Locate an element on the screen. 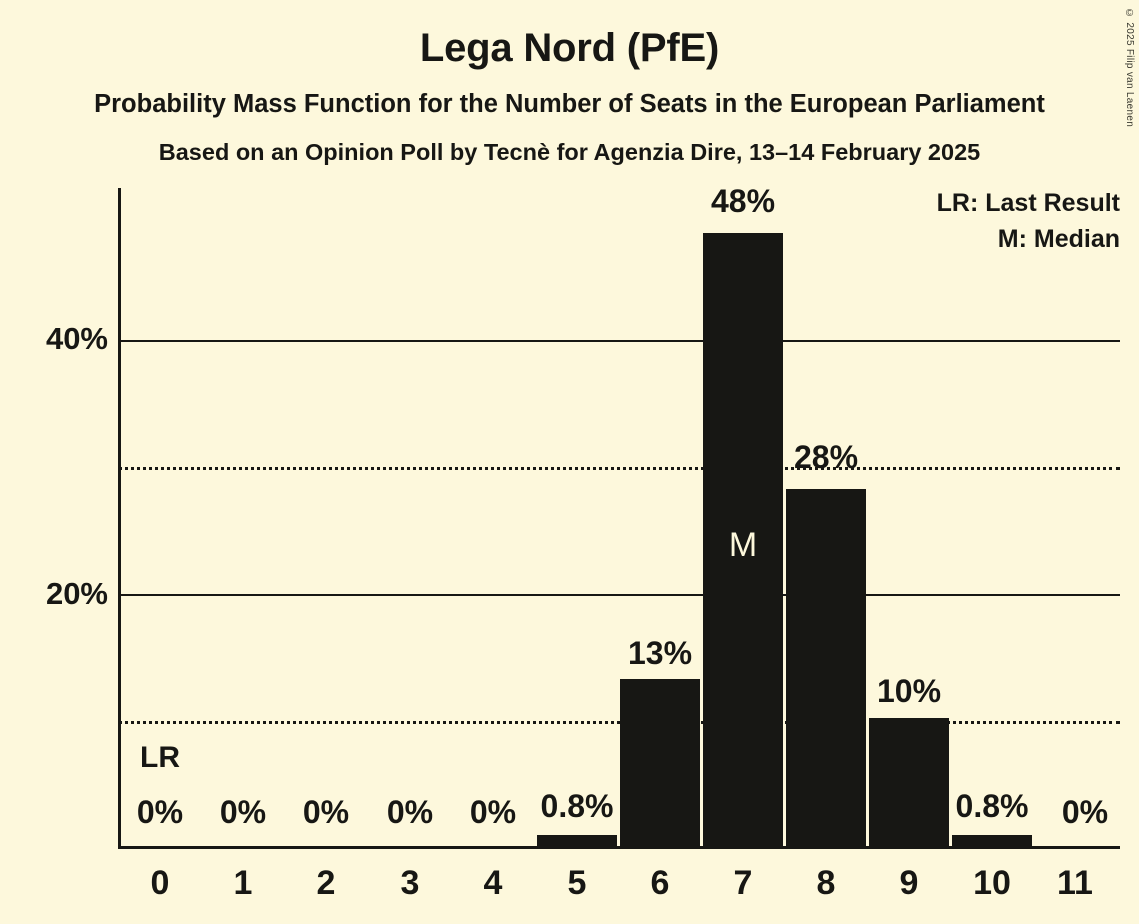  median-marker: M is located at coordinates (743, 545).